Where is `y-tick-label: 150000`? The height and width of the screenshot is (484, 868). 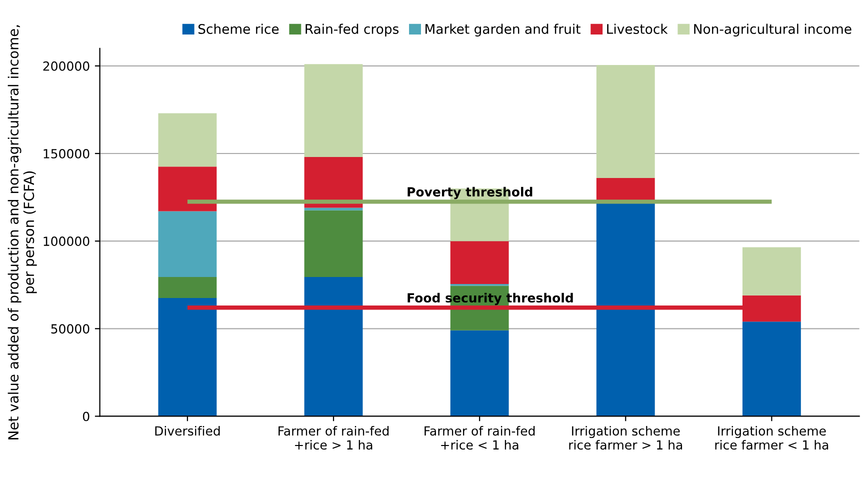
y-tick-label: 150000 is located at coordinates (67, 153).